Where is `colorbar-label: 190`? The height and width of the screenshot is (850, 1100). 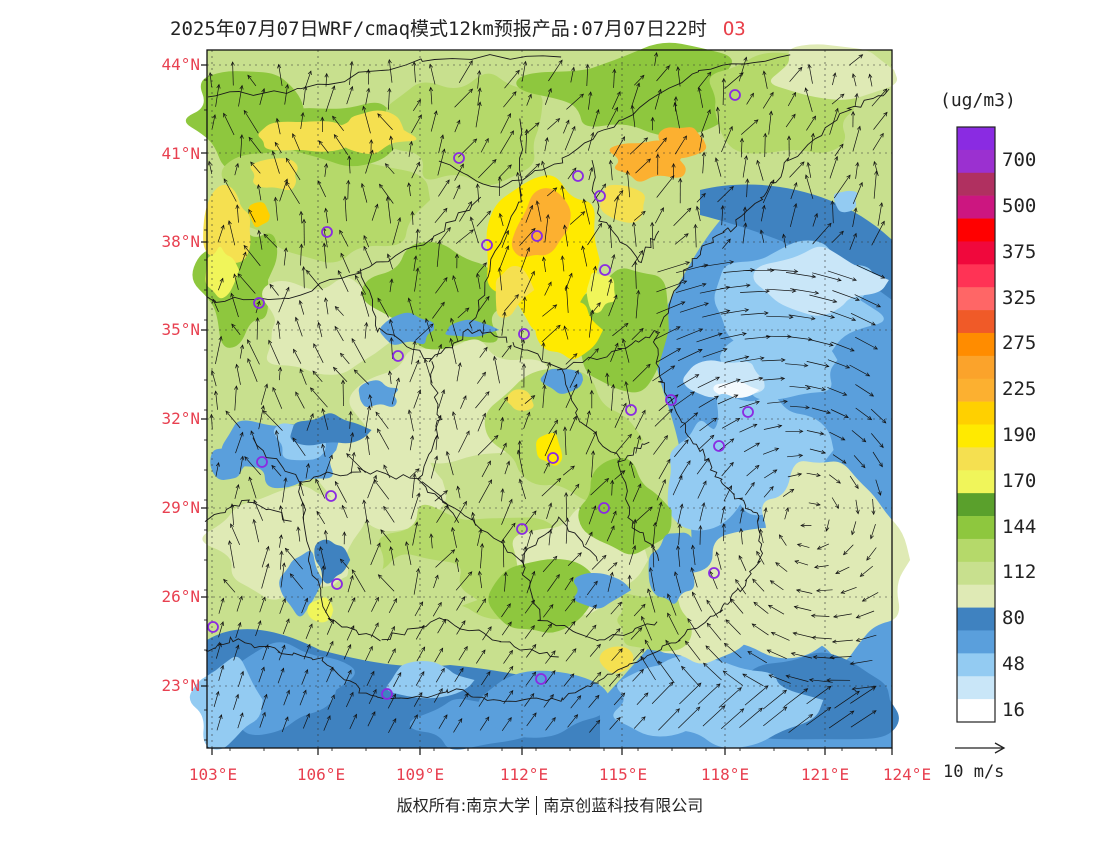 colorbar-label: 190 is located at coordinates (1019, 434).